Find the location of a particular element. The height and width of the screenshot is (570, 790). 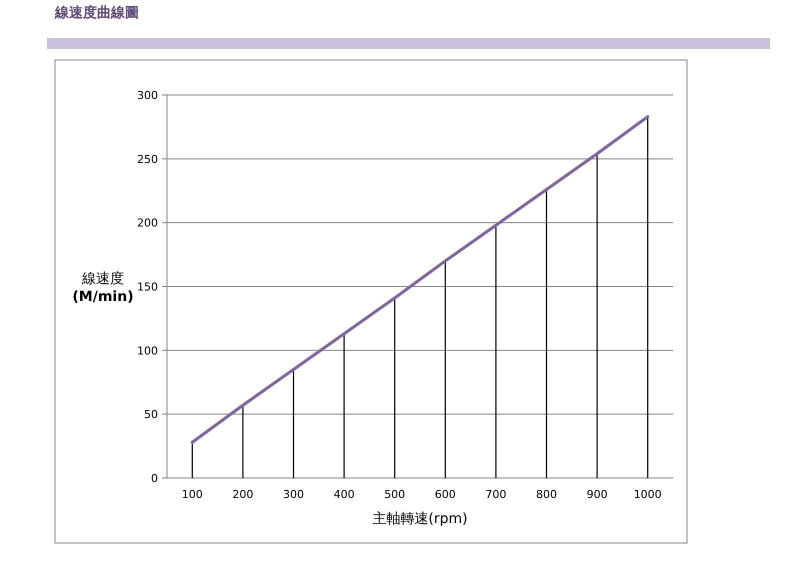

x-tick-label: 700 is located at coordinates (495, 494).